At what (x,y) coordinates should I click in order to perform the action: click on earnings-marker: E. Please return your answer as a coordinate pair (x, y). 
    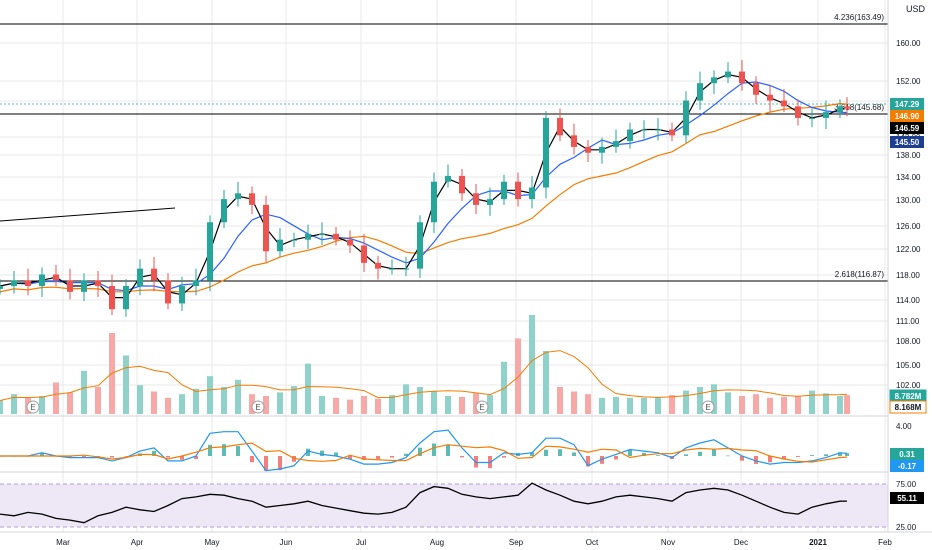
    Looking at the image, I should click on (258, 407).